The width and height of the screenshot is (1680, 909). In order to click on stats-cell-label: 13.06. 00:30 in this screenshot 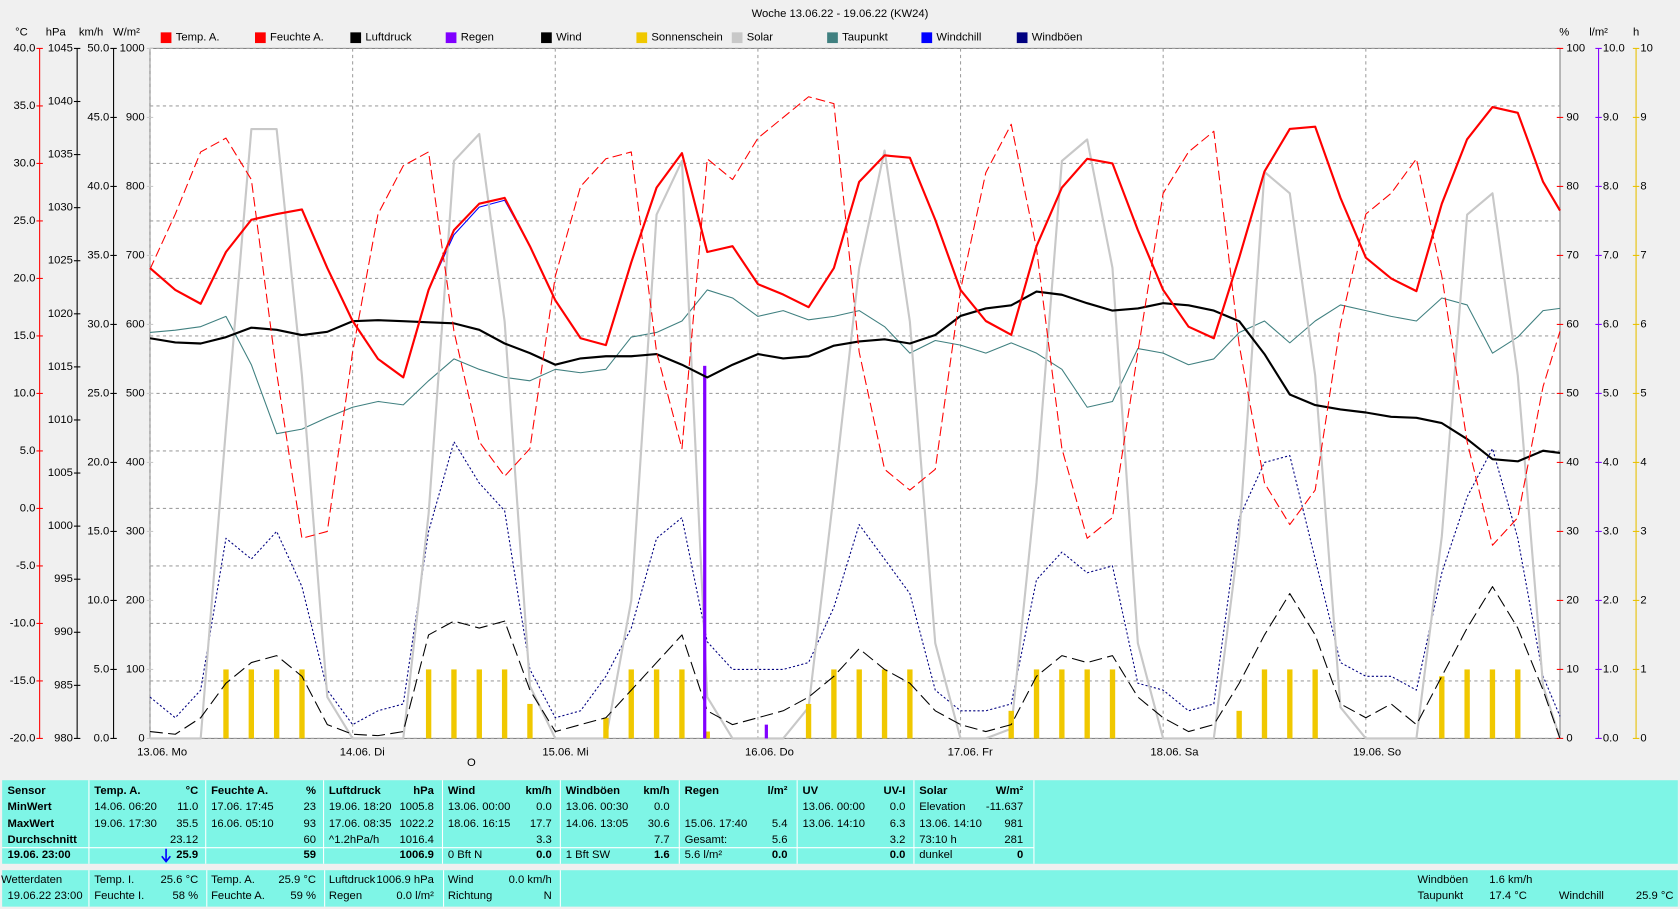, I will do `click(597, 807)`.